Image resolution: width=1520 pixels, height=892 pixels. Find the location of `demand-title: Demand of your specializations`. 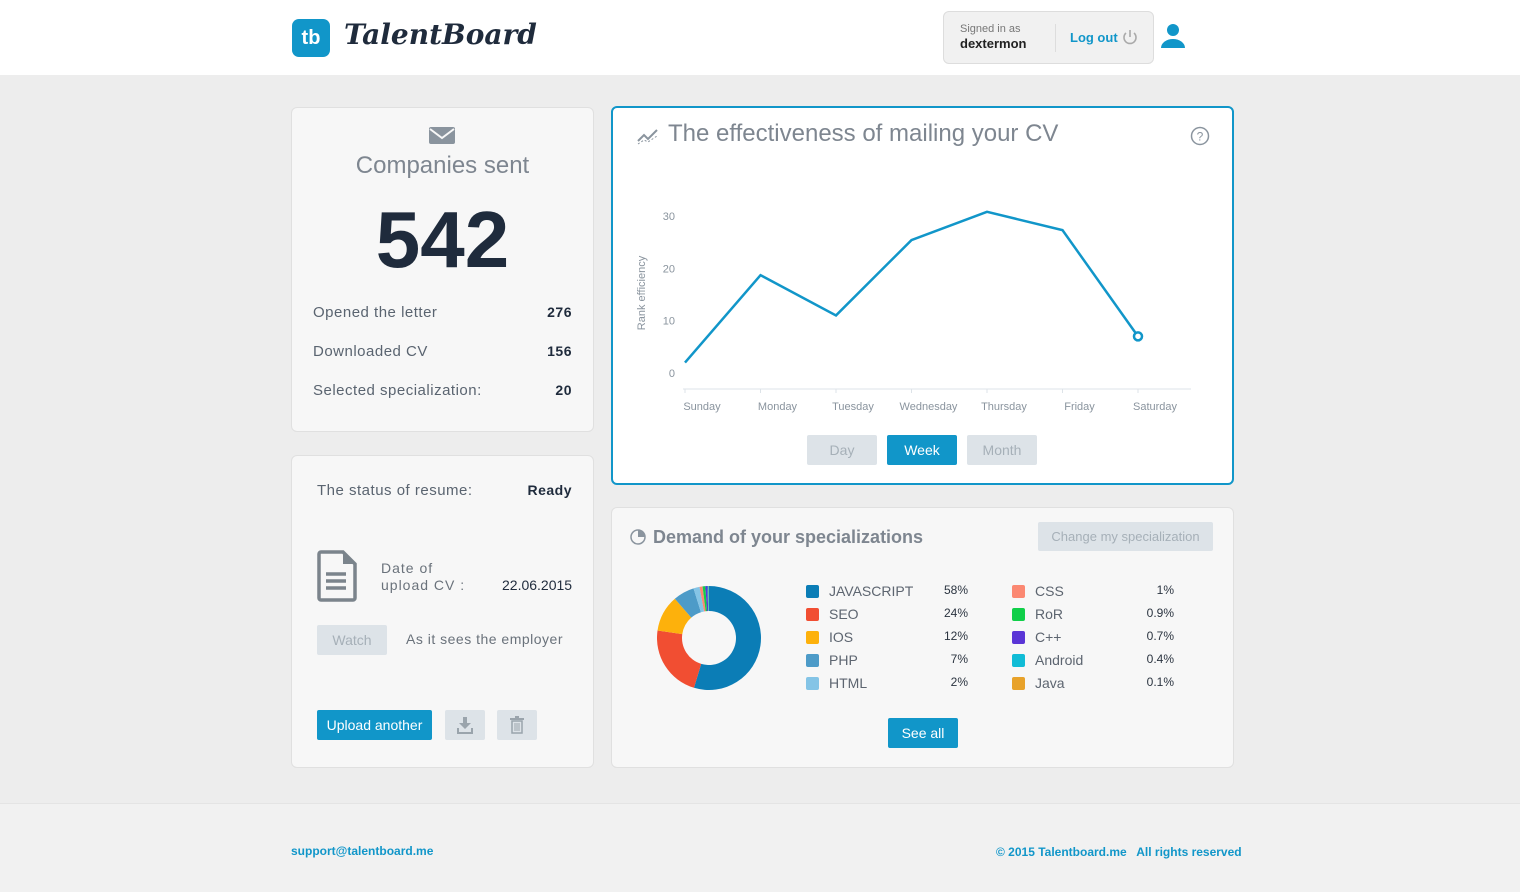

demand-title: Demand of your specializations is located at coordinates (788, 537).